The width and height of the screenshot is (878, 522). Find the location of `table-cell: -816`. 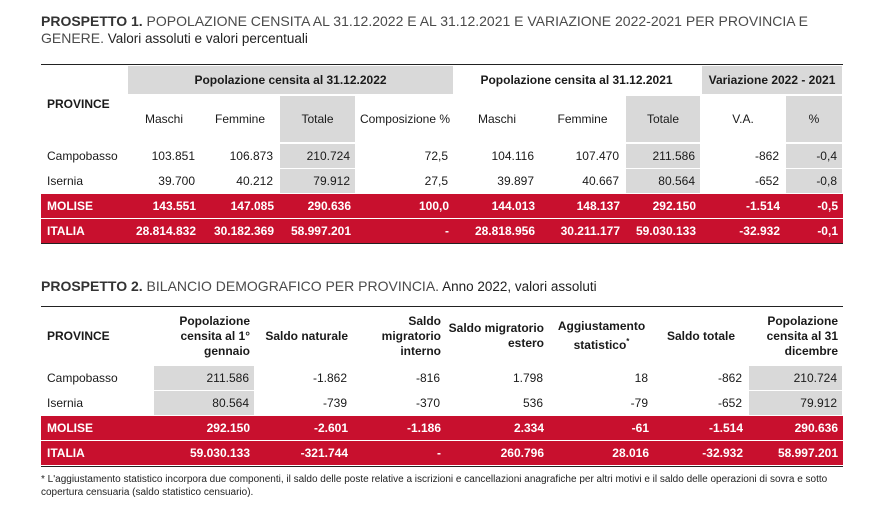

table-cell: -816 is located at coordinates (427, 378).